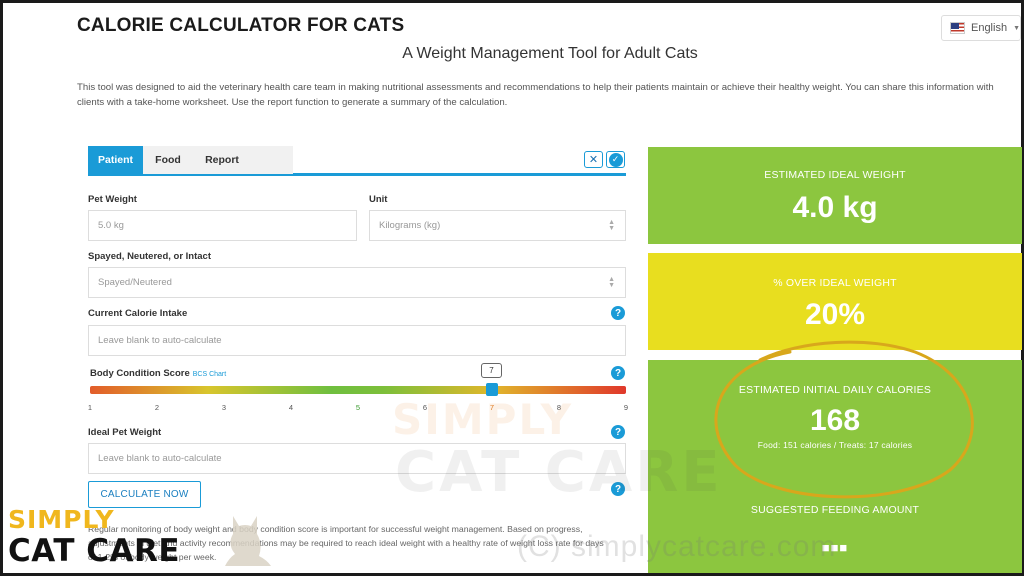 The width and height of the screenshot is (1024, 576). Describe the element at coordinates (559, 407) in the screenshot. I see `bcs-tick-8: 8` at that location.